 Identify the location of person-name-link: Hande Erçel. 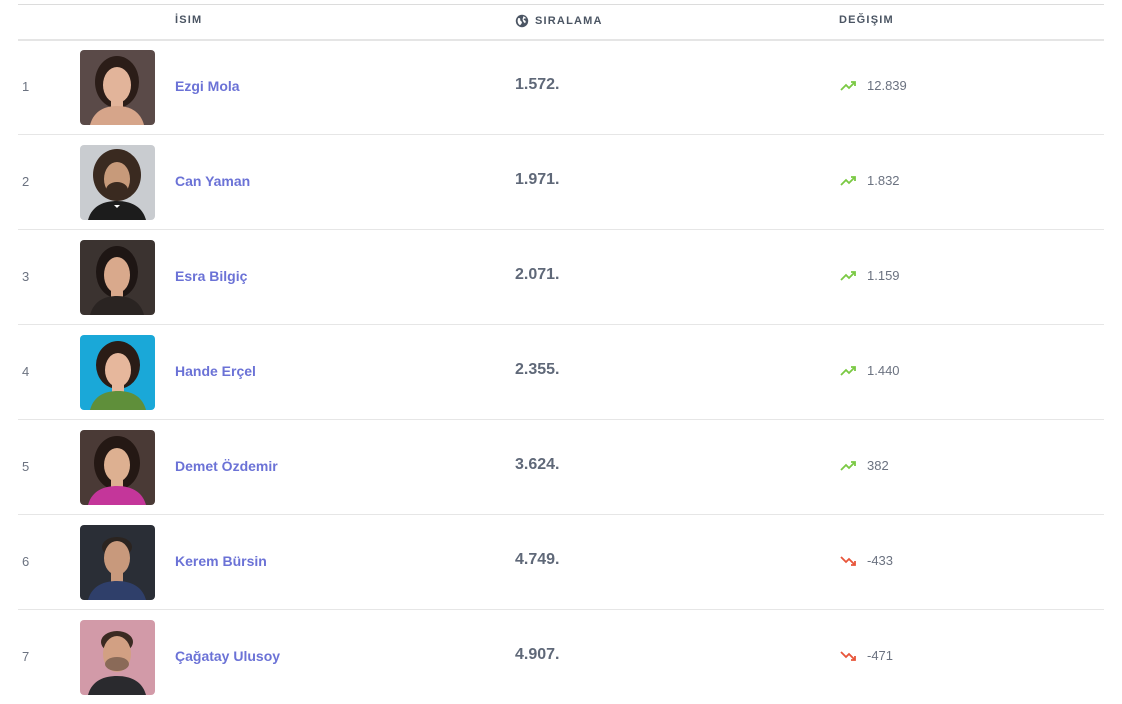
(215, 371).